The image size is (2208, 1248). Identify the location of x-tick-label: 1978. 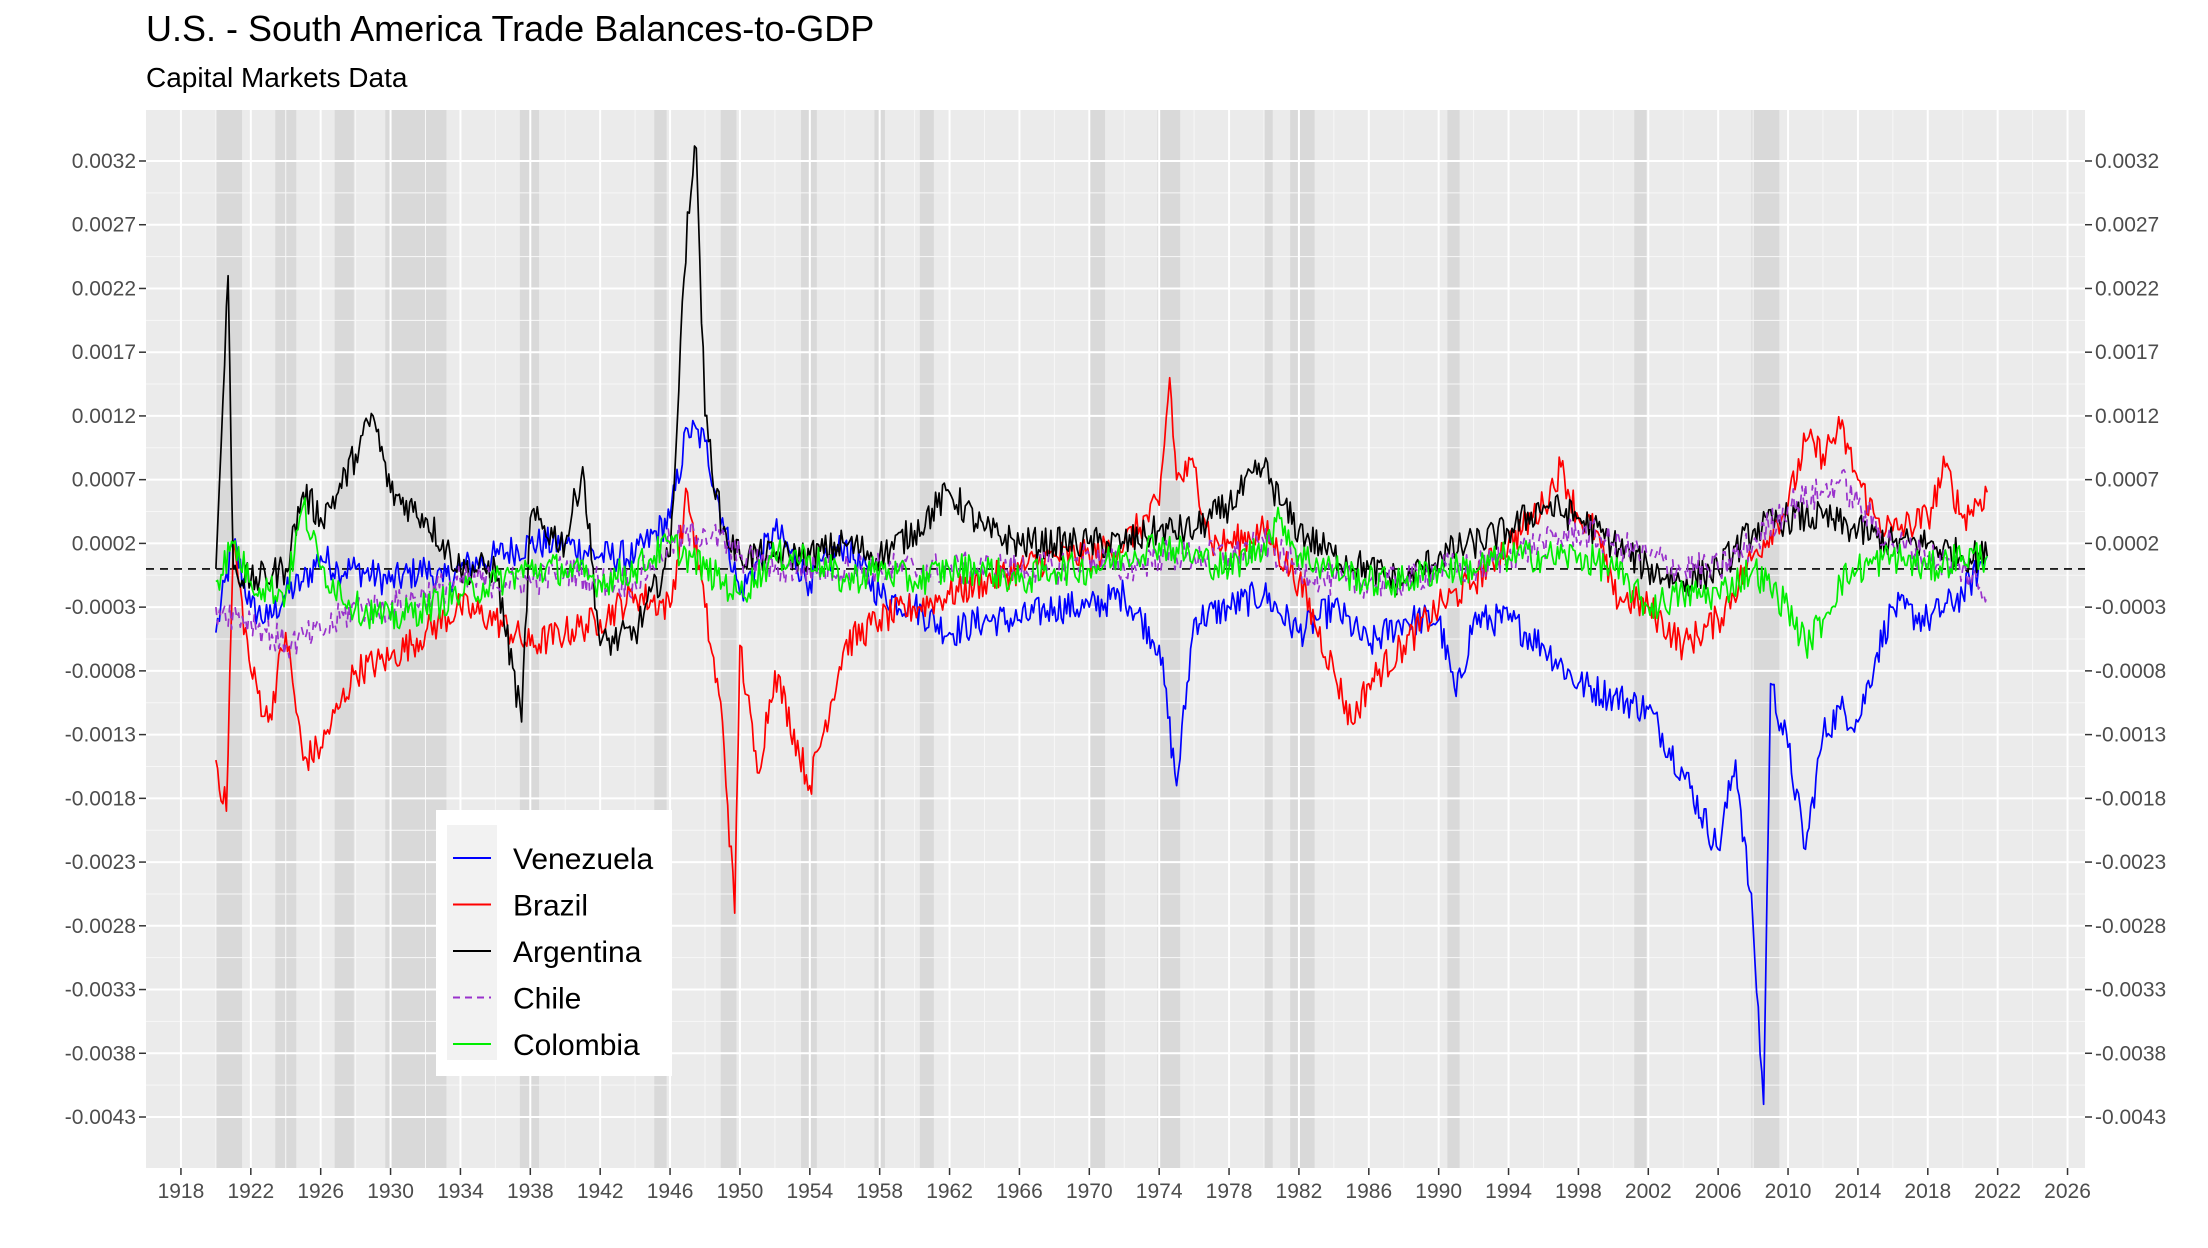
(1229, 1191).